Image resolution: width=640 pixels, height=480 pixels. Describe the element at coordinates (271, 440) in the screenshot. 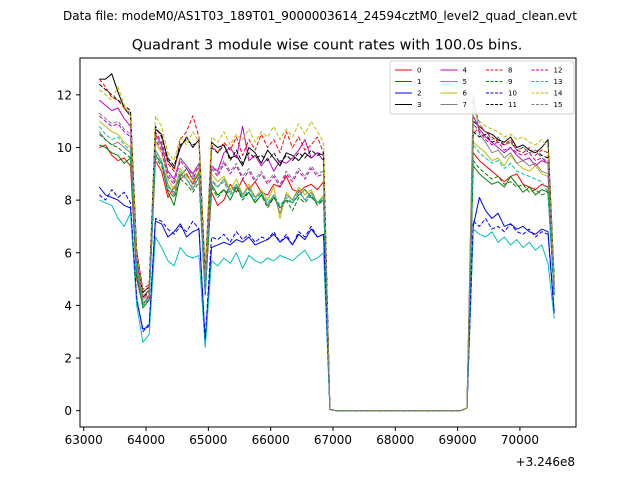

I see `x-tick-label: 66000` at that location.